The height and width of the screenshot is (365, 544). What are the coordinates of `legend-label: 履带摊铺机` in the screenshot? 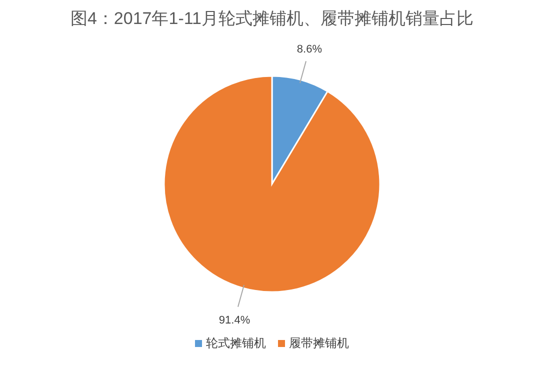 It's located at (319, 343).